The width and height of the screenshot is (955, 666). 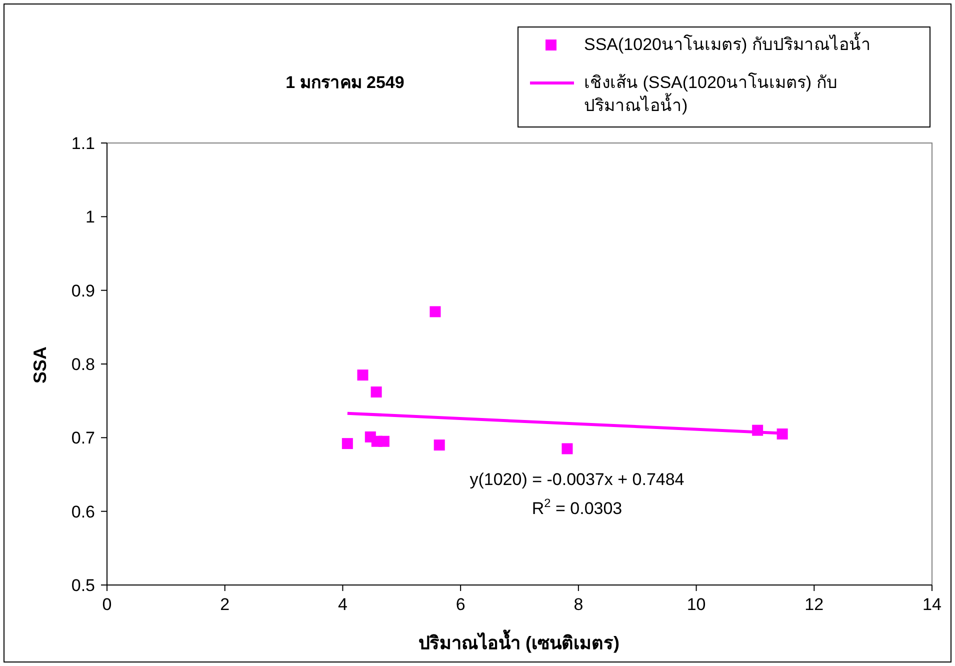 What do you see at coordinates (579, 604) in the screenshot?
I see `x-tick-label: 8` at bounding box center [579, 604].